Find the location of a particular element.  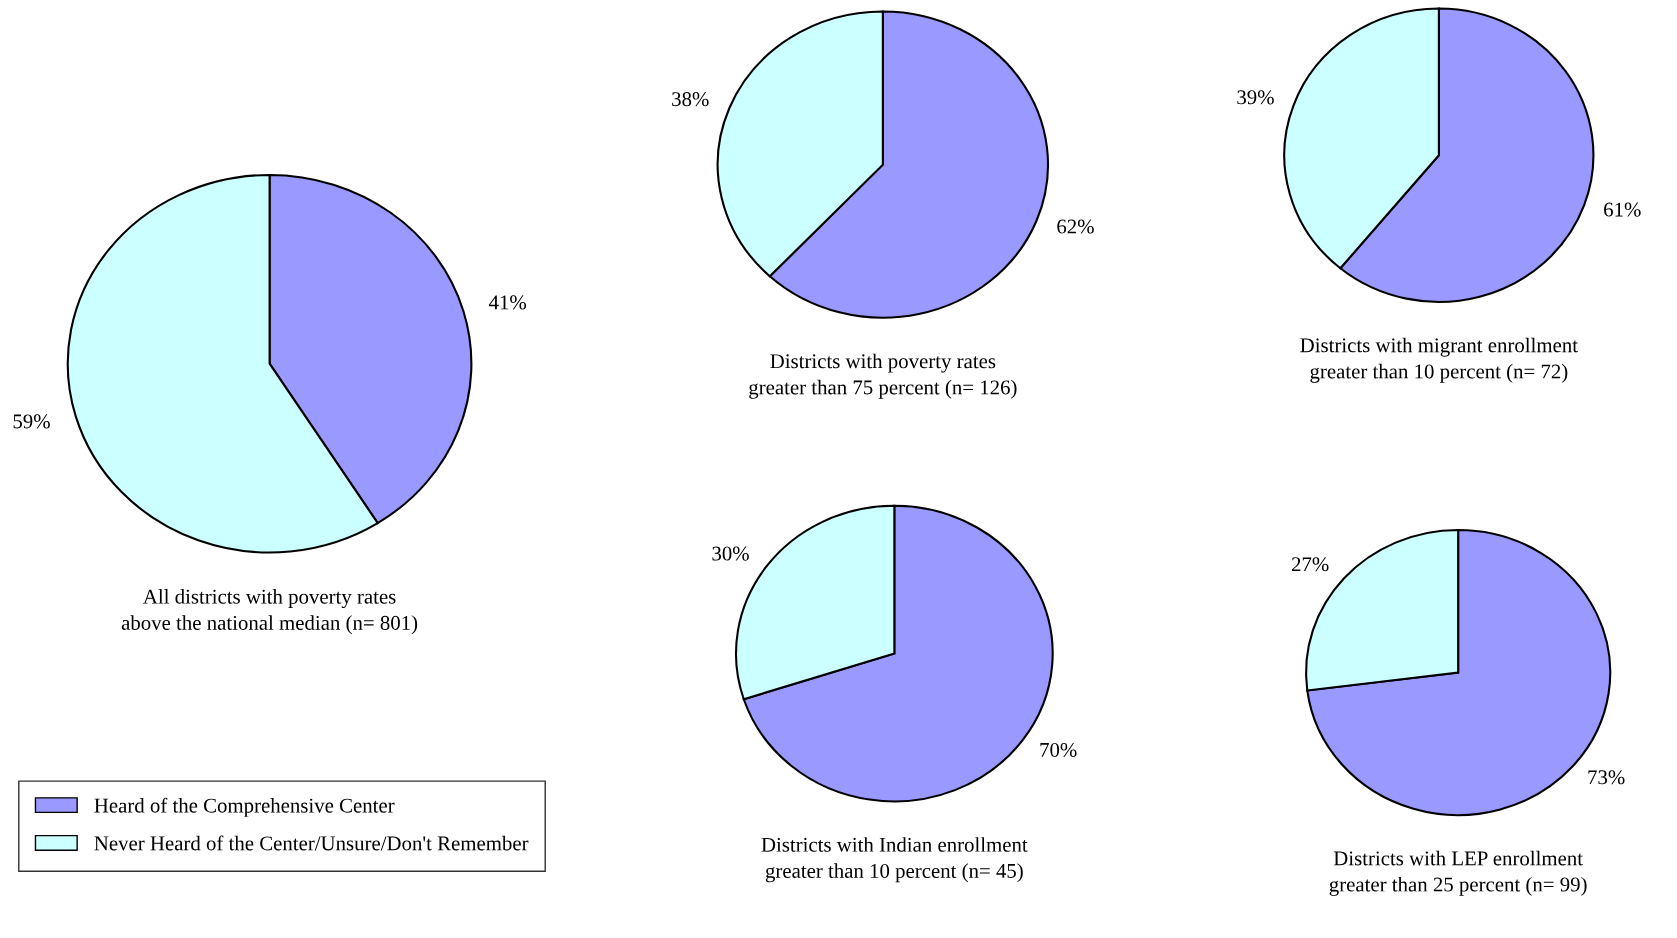

data-label: 70% is located at coordinates (1058, 750).